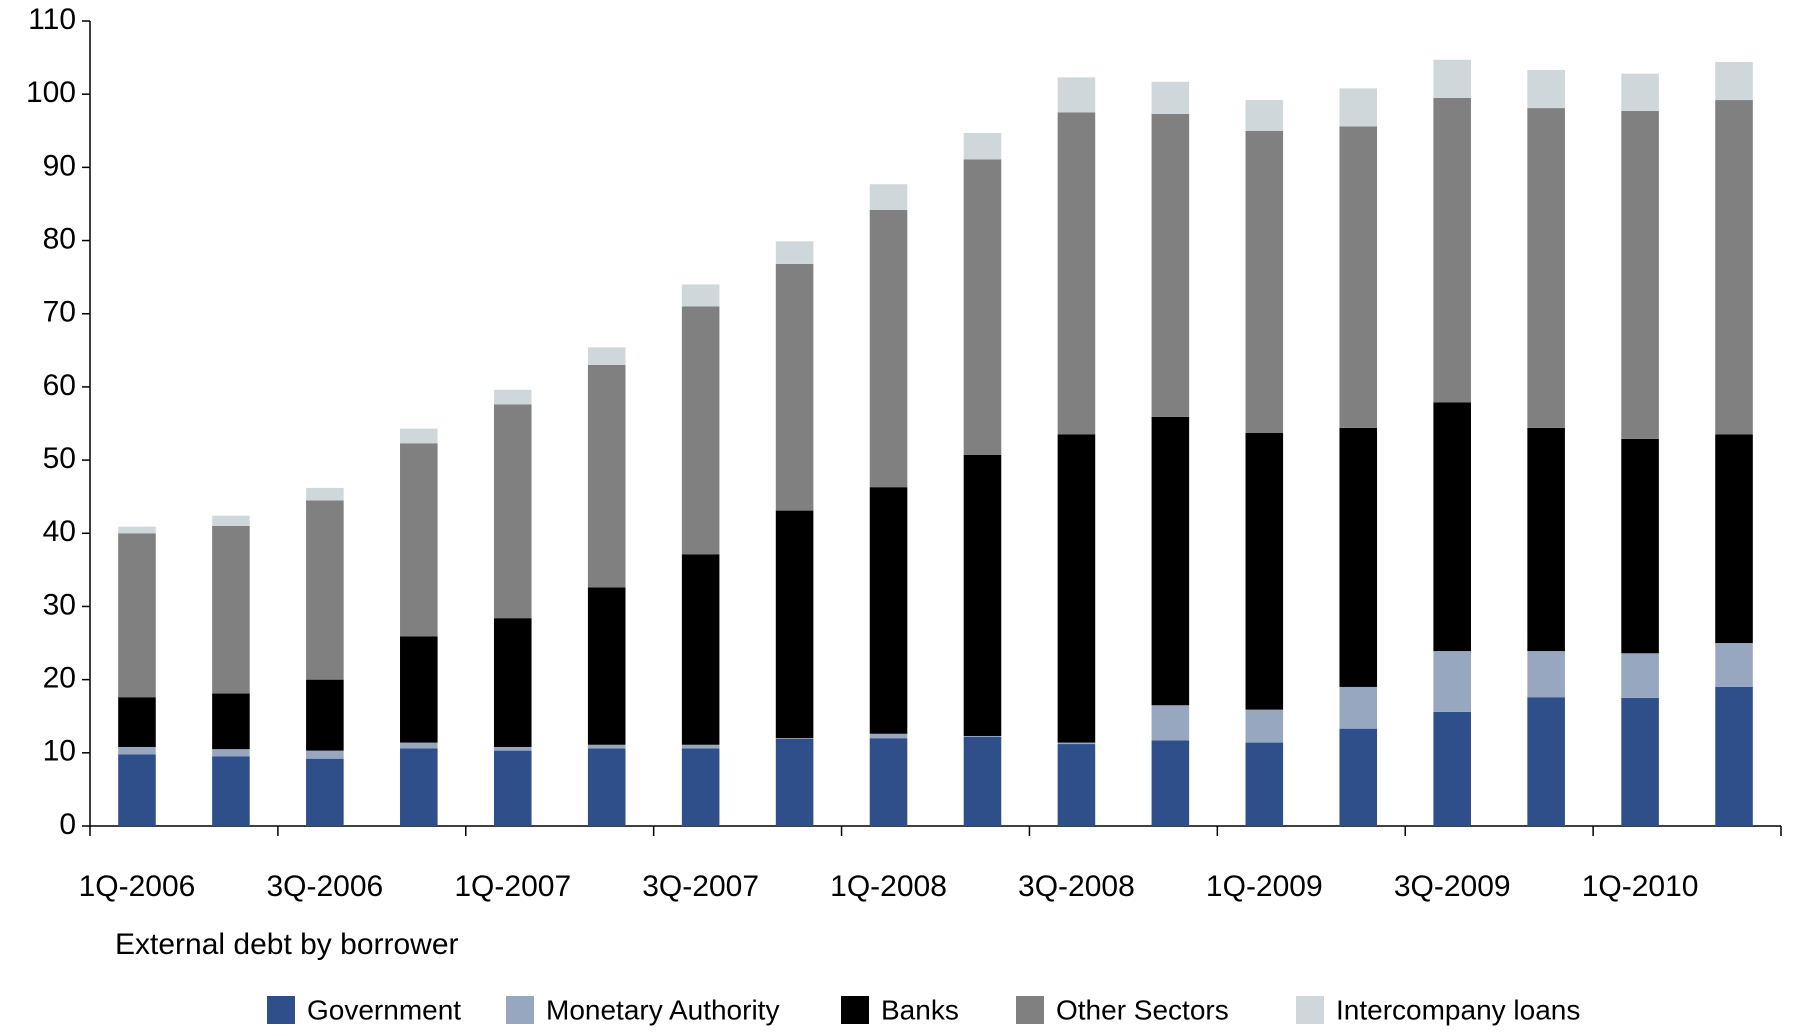 Image resolution: width=1802 pixels, height=1034 pixels. I want to click on x-tick-label: 1Q-2006, so click(137, 886).